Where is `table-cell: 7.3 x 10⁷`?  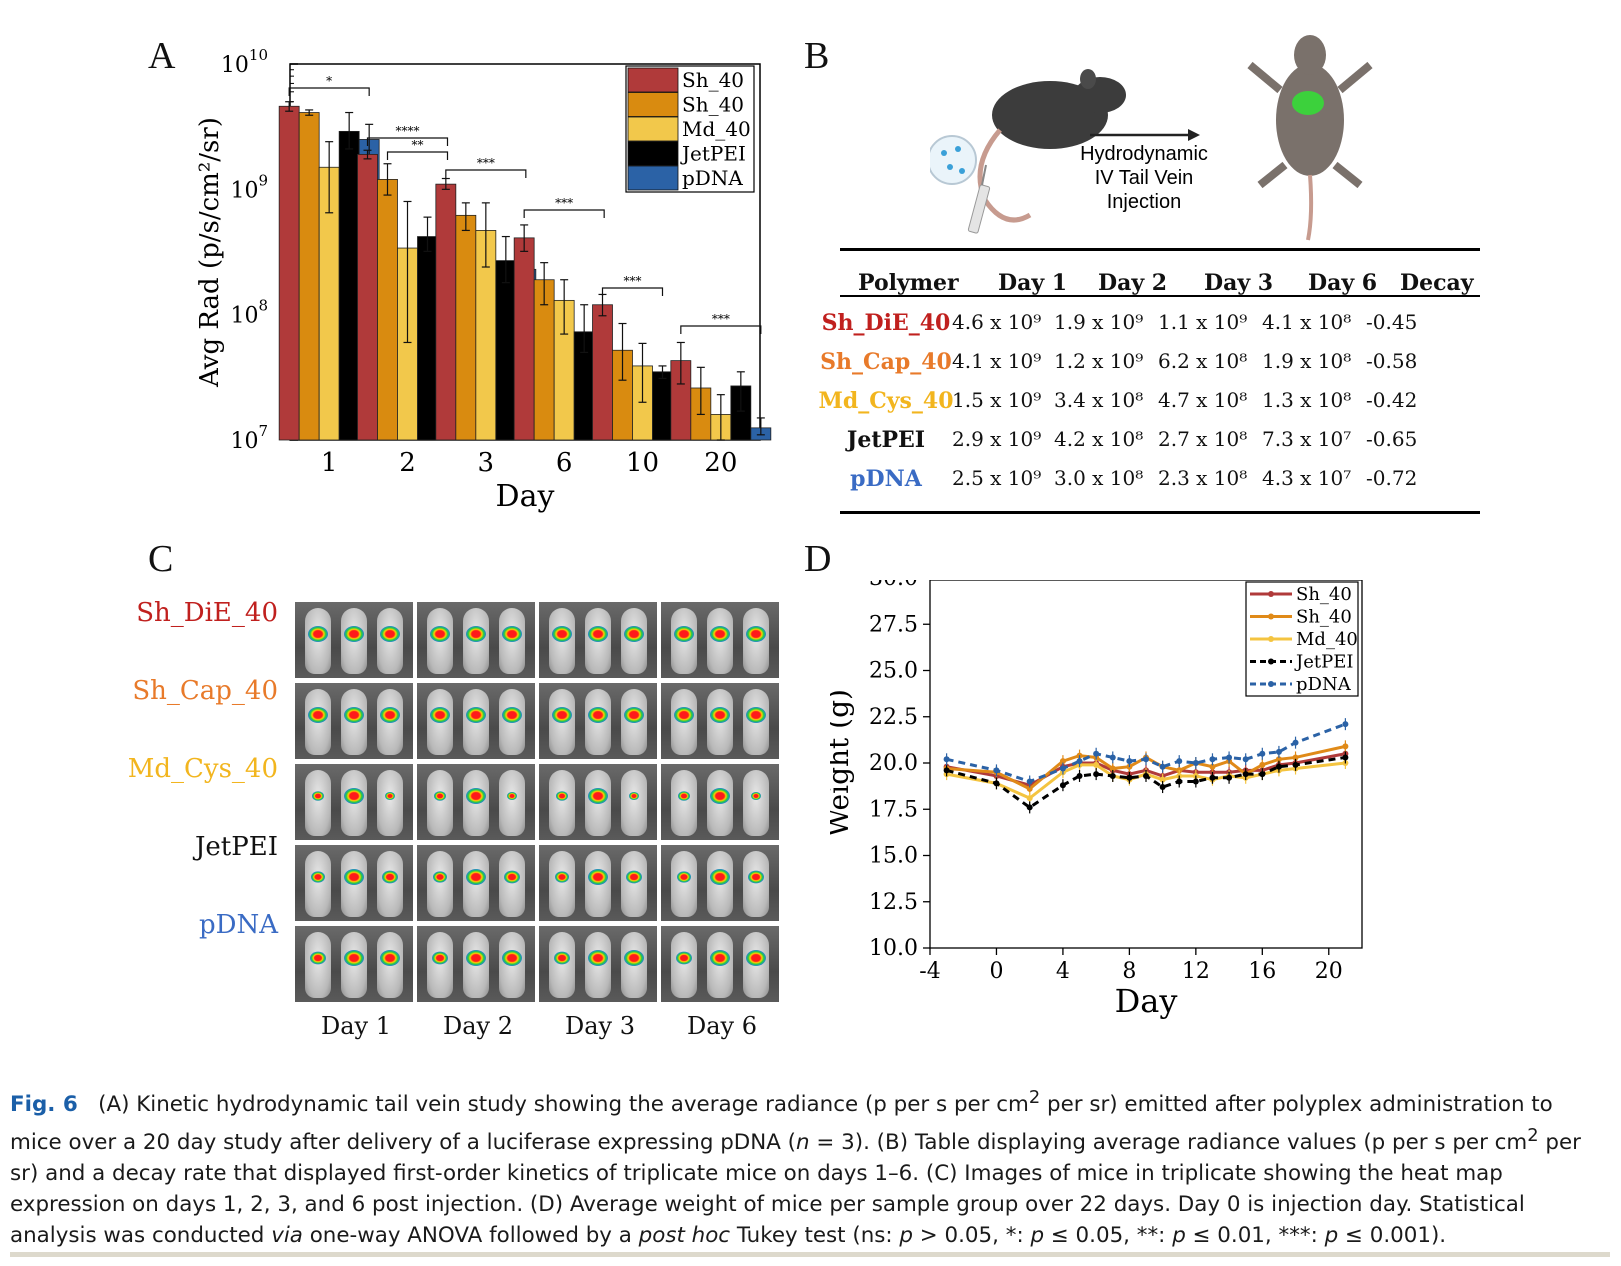
table-cell: 7.3 x 10⁷ is located at coordinates (1307, 439).